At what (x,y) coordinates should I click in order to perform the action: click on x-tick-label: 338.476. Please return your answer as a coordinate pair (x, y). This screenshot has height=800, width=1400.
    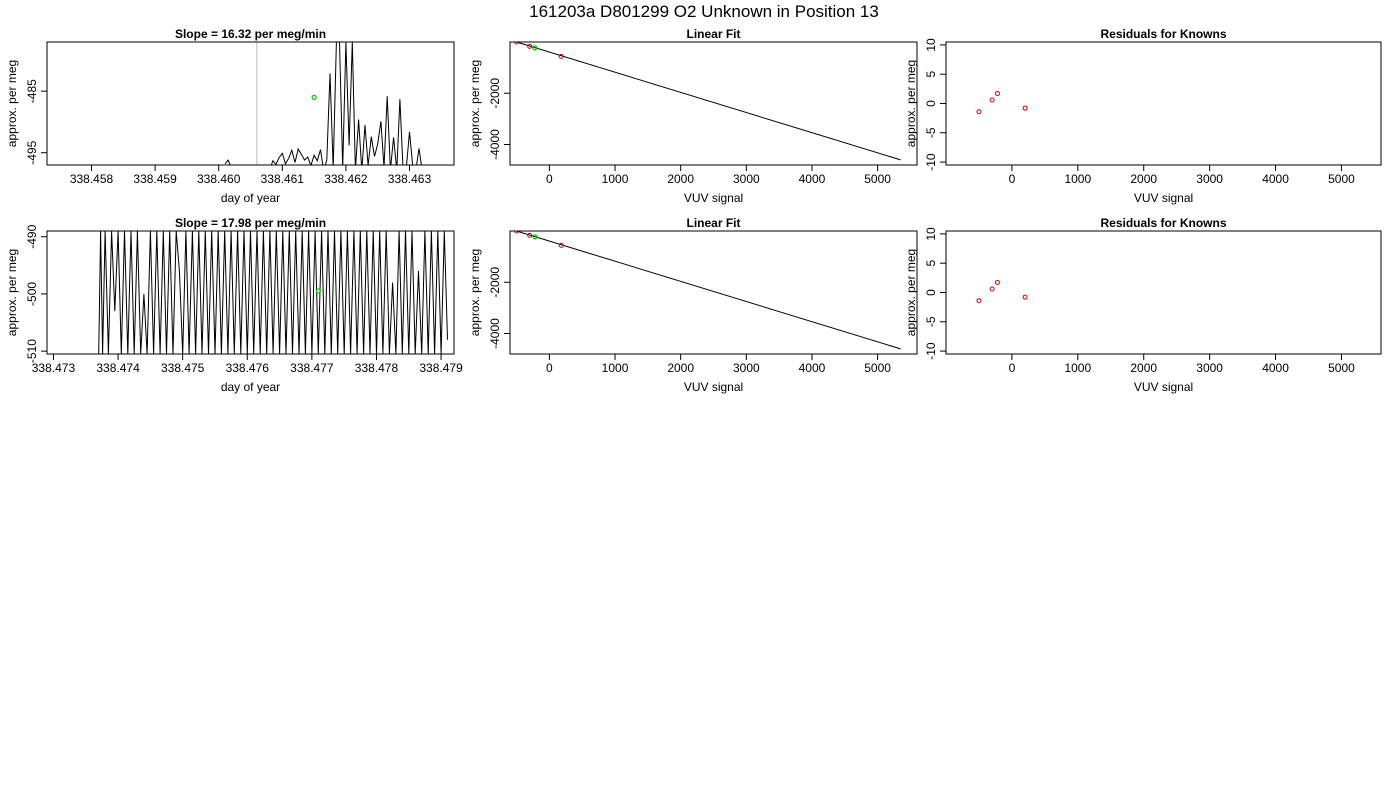
    Looking at the image, I should click on (248, 368).